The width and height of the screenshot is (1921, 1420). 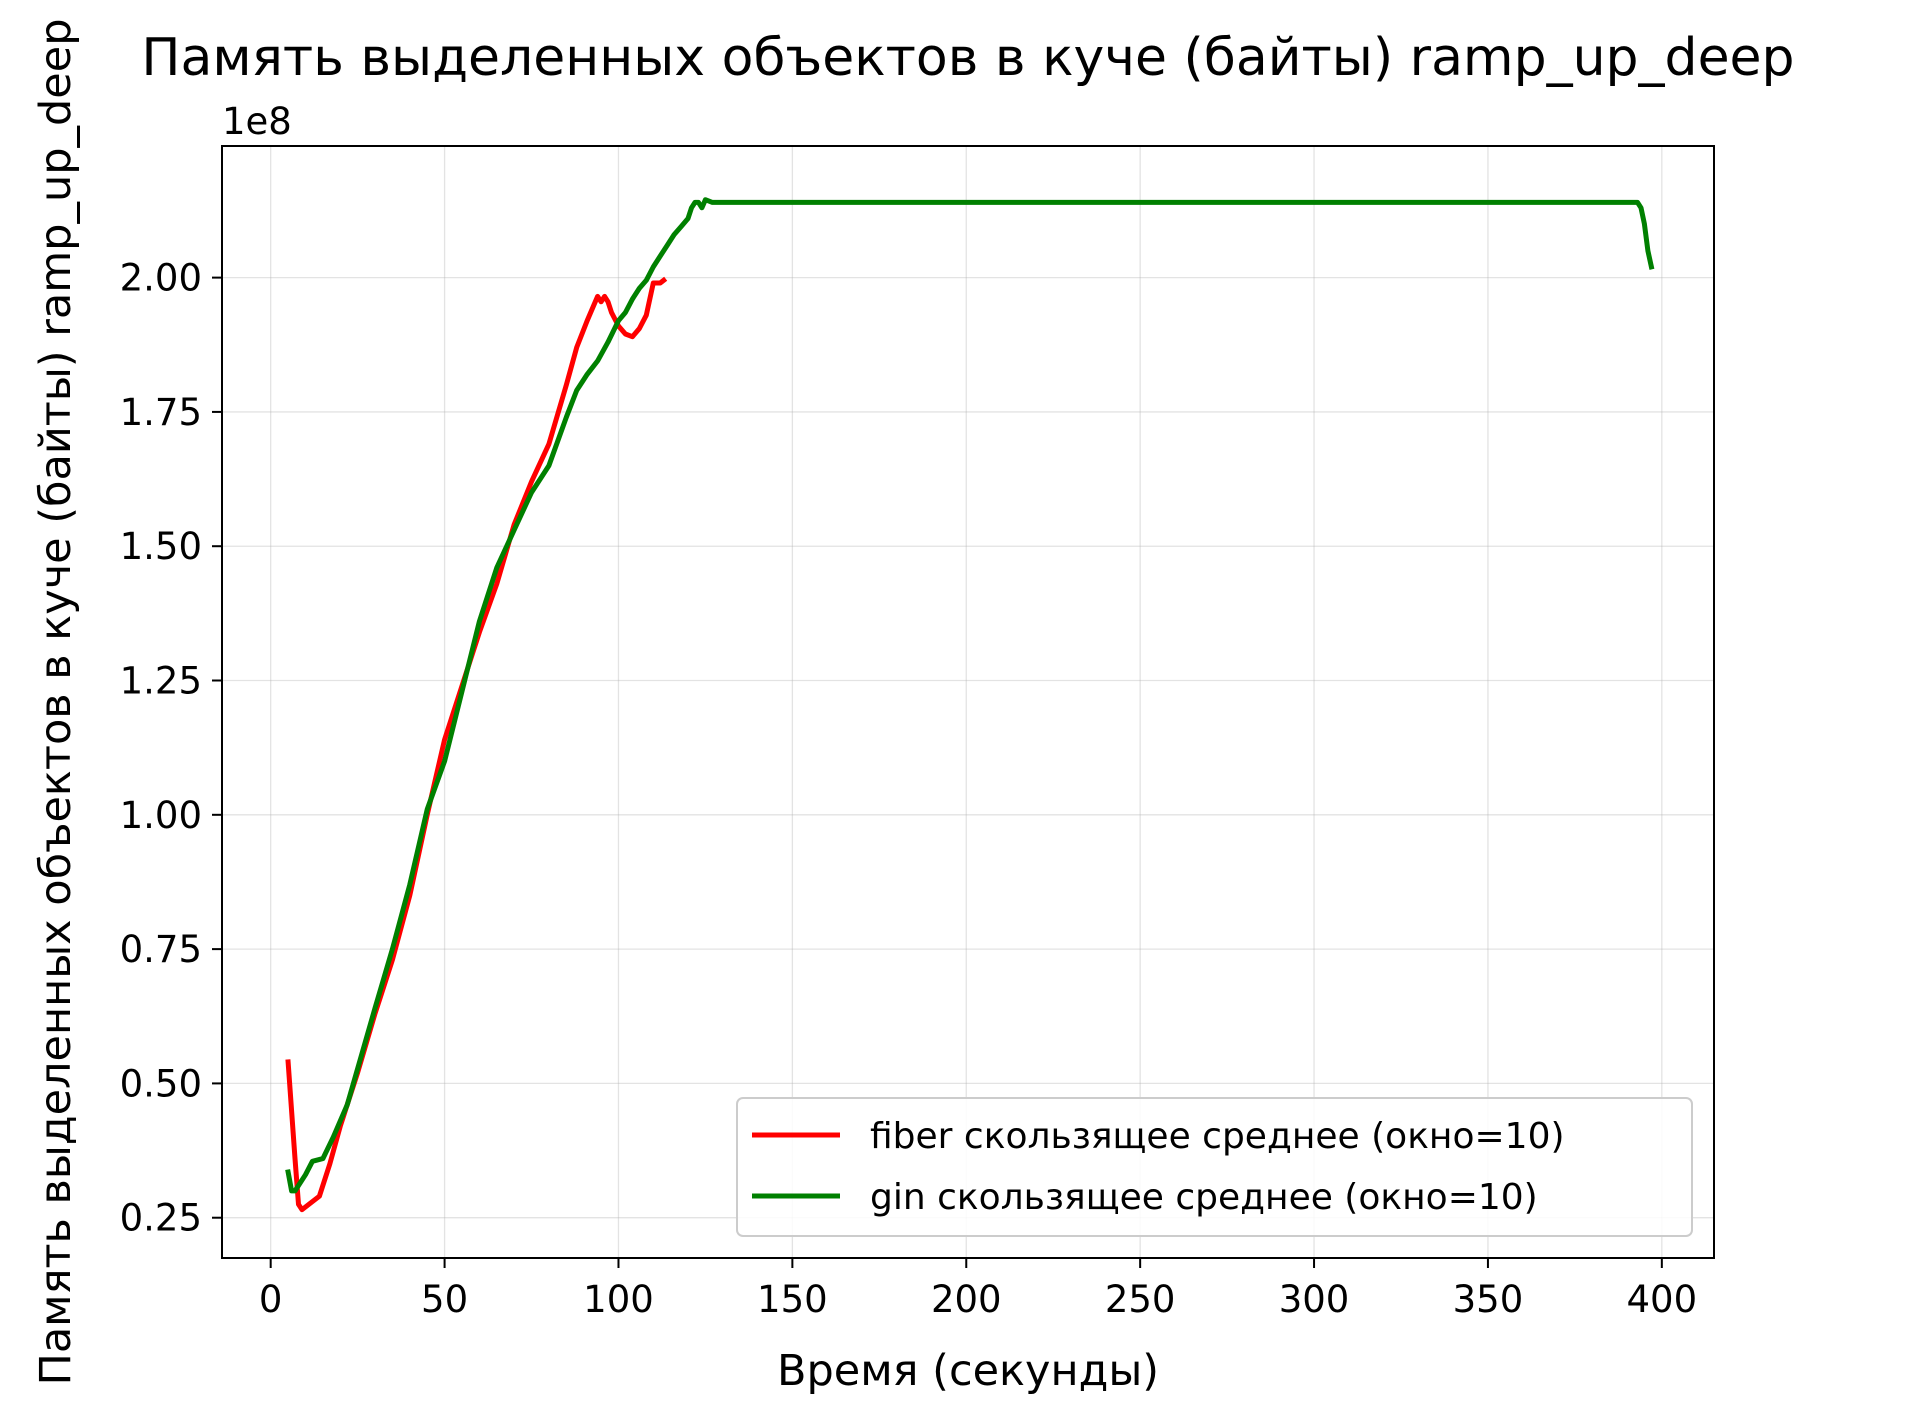 I want to click on y-tick-label: 0.50, so click(x=161, y=1083).